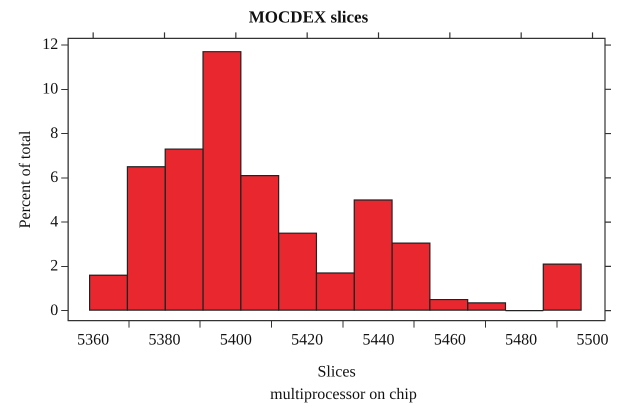 The image size is (627, 419). What do you see at coordinates (54, 133) in the screenshot?
I see `y-tick-label: 8` at bounding box center [54, 133].